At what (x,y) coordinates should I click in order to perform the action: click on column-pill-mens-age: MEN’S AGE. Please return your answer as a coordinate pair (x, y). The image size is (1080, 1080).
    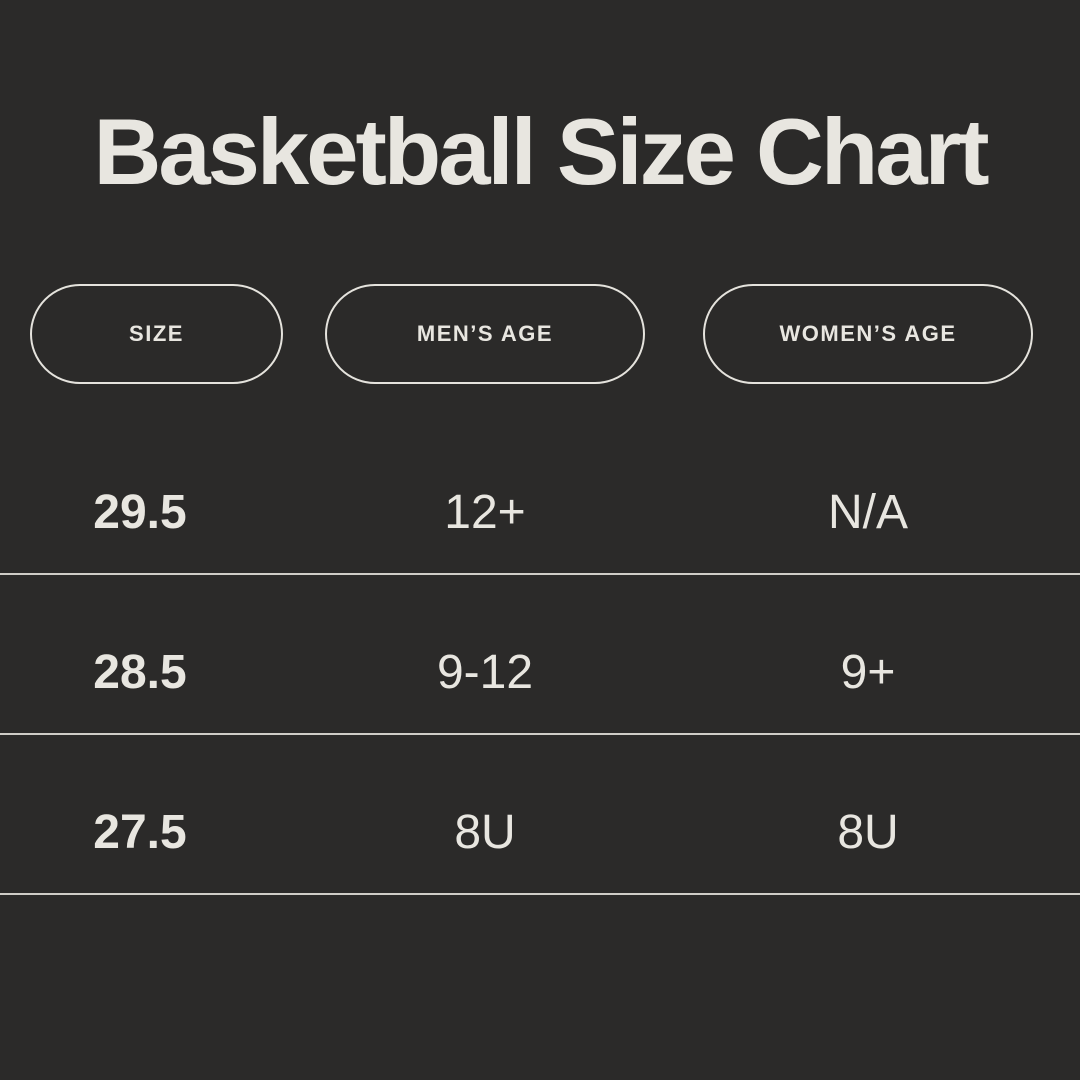
    Looking at the image, I should click on (485, 334).